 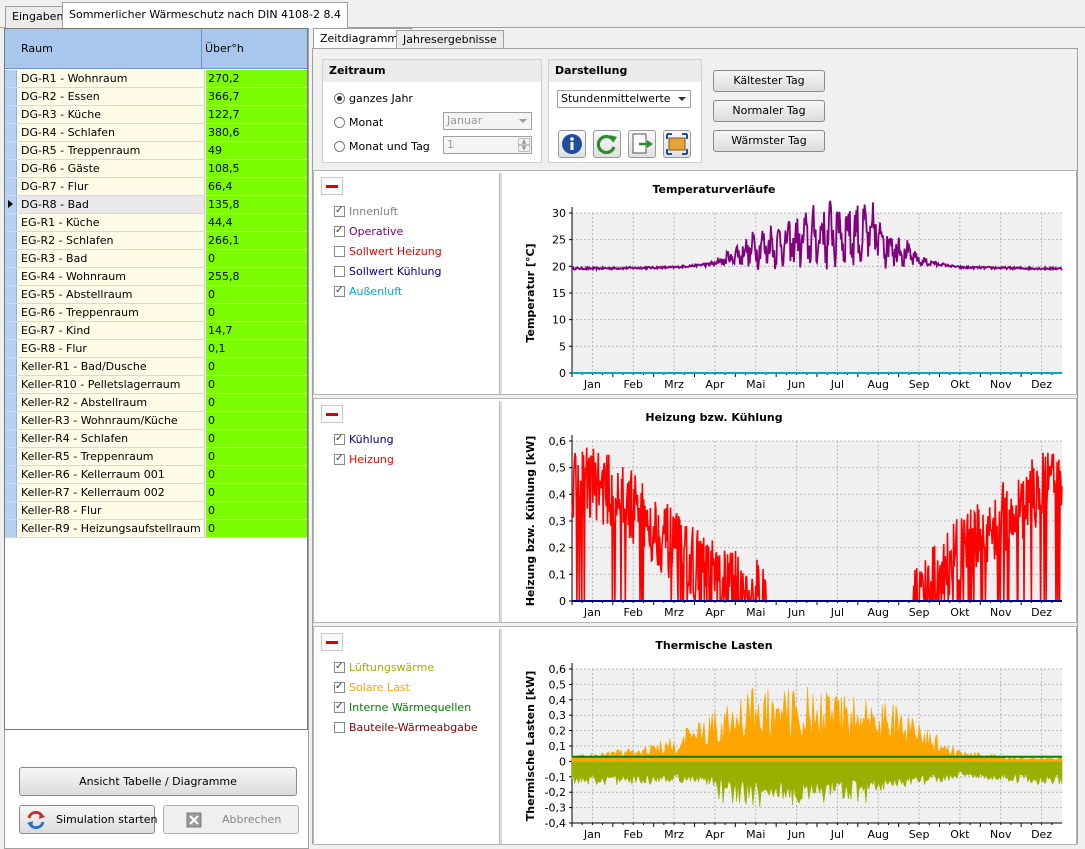 What do you see at coordinates (111, 186) in the screenshot?
I see `cell-raum: DG-R7 - Flur` at bounding box center [111, 186].